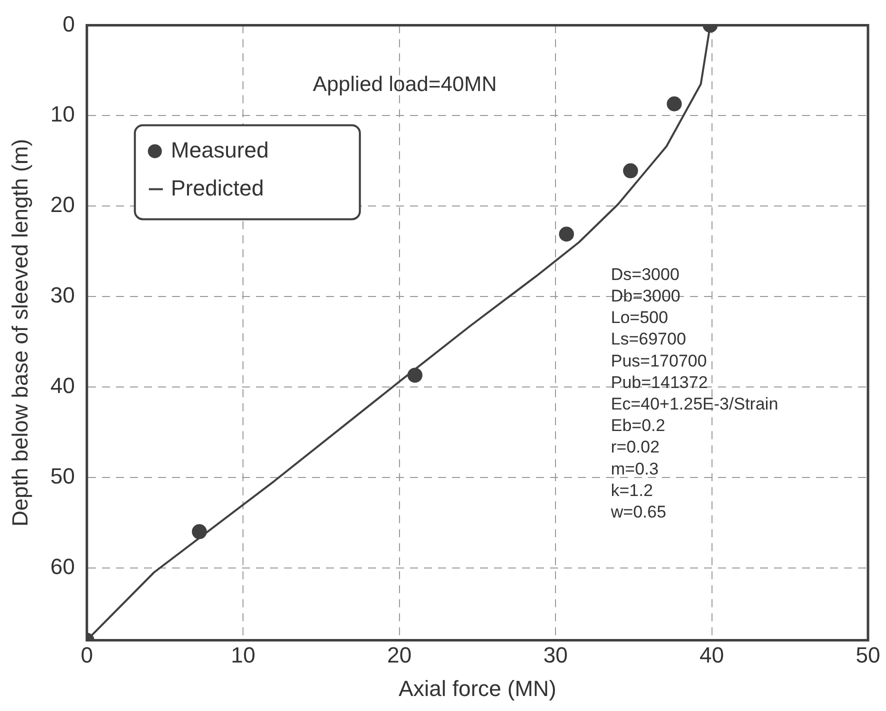 This screenshot has height=711, width=886. Describe the element at coordinates (694, 404) in the screenshot. I see `annotation: Ec=40+1.25E-3/Strain` at that location.